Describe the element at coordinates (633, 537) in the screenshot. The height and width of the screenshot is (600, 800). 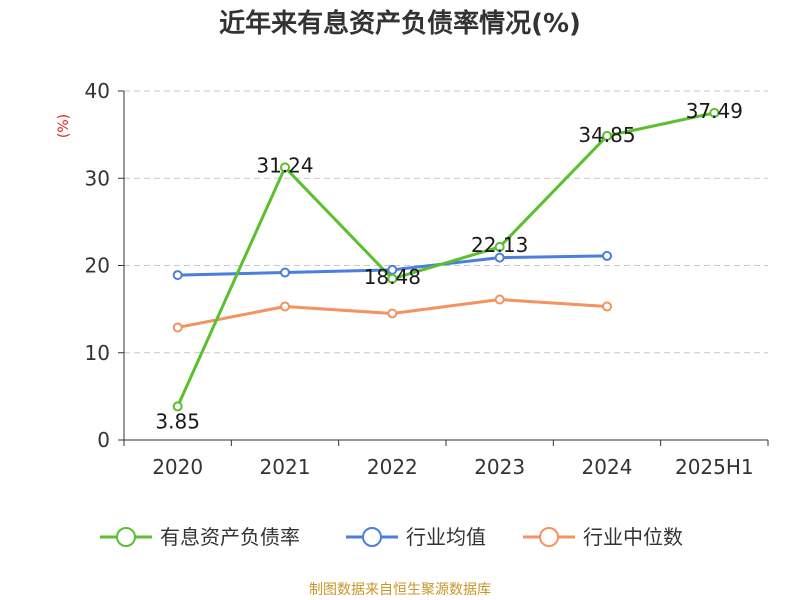
I see `legend-label: 行业中位数` at that location.